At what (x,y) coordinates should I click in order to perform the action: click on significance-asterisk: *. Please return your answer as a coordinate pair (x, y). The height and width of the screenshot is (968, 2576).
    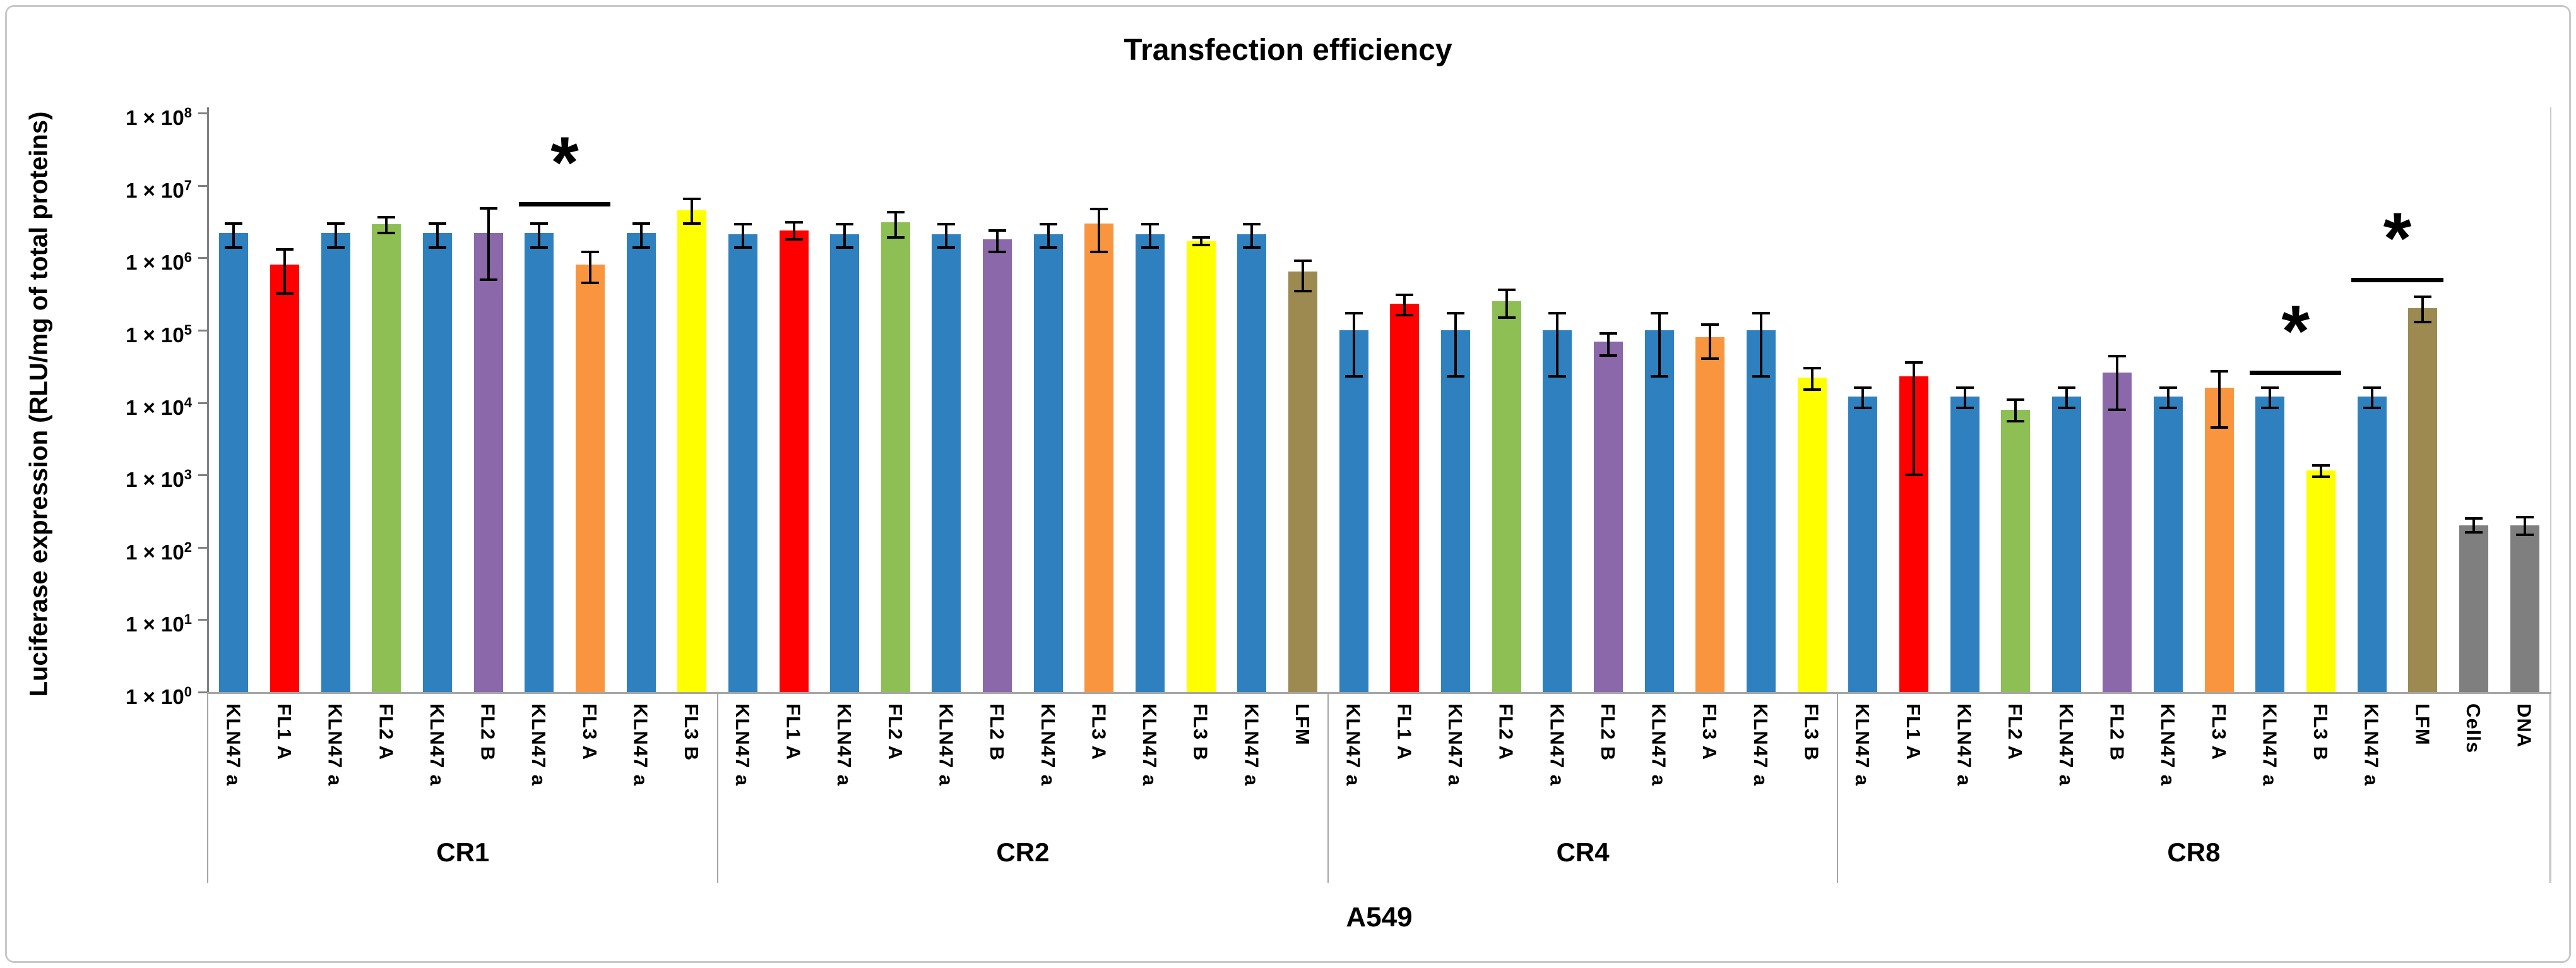
    Looking at the image, I should click on (565, 163).